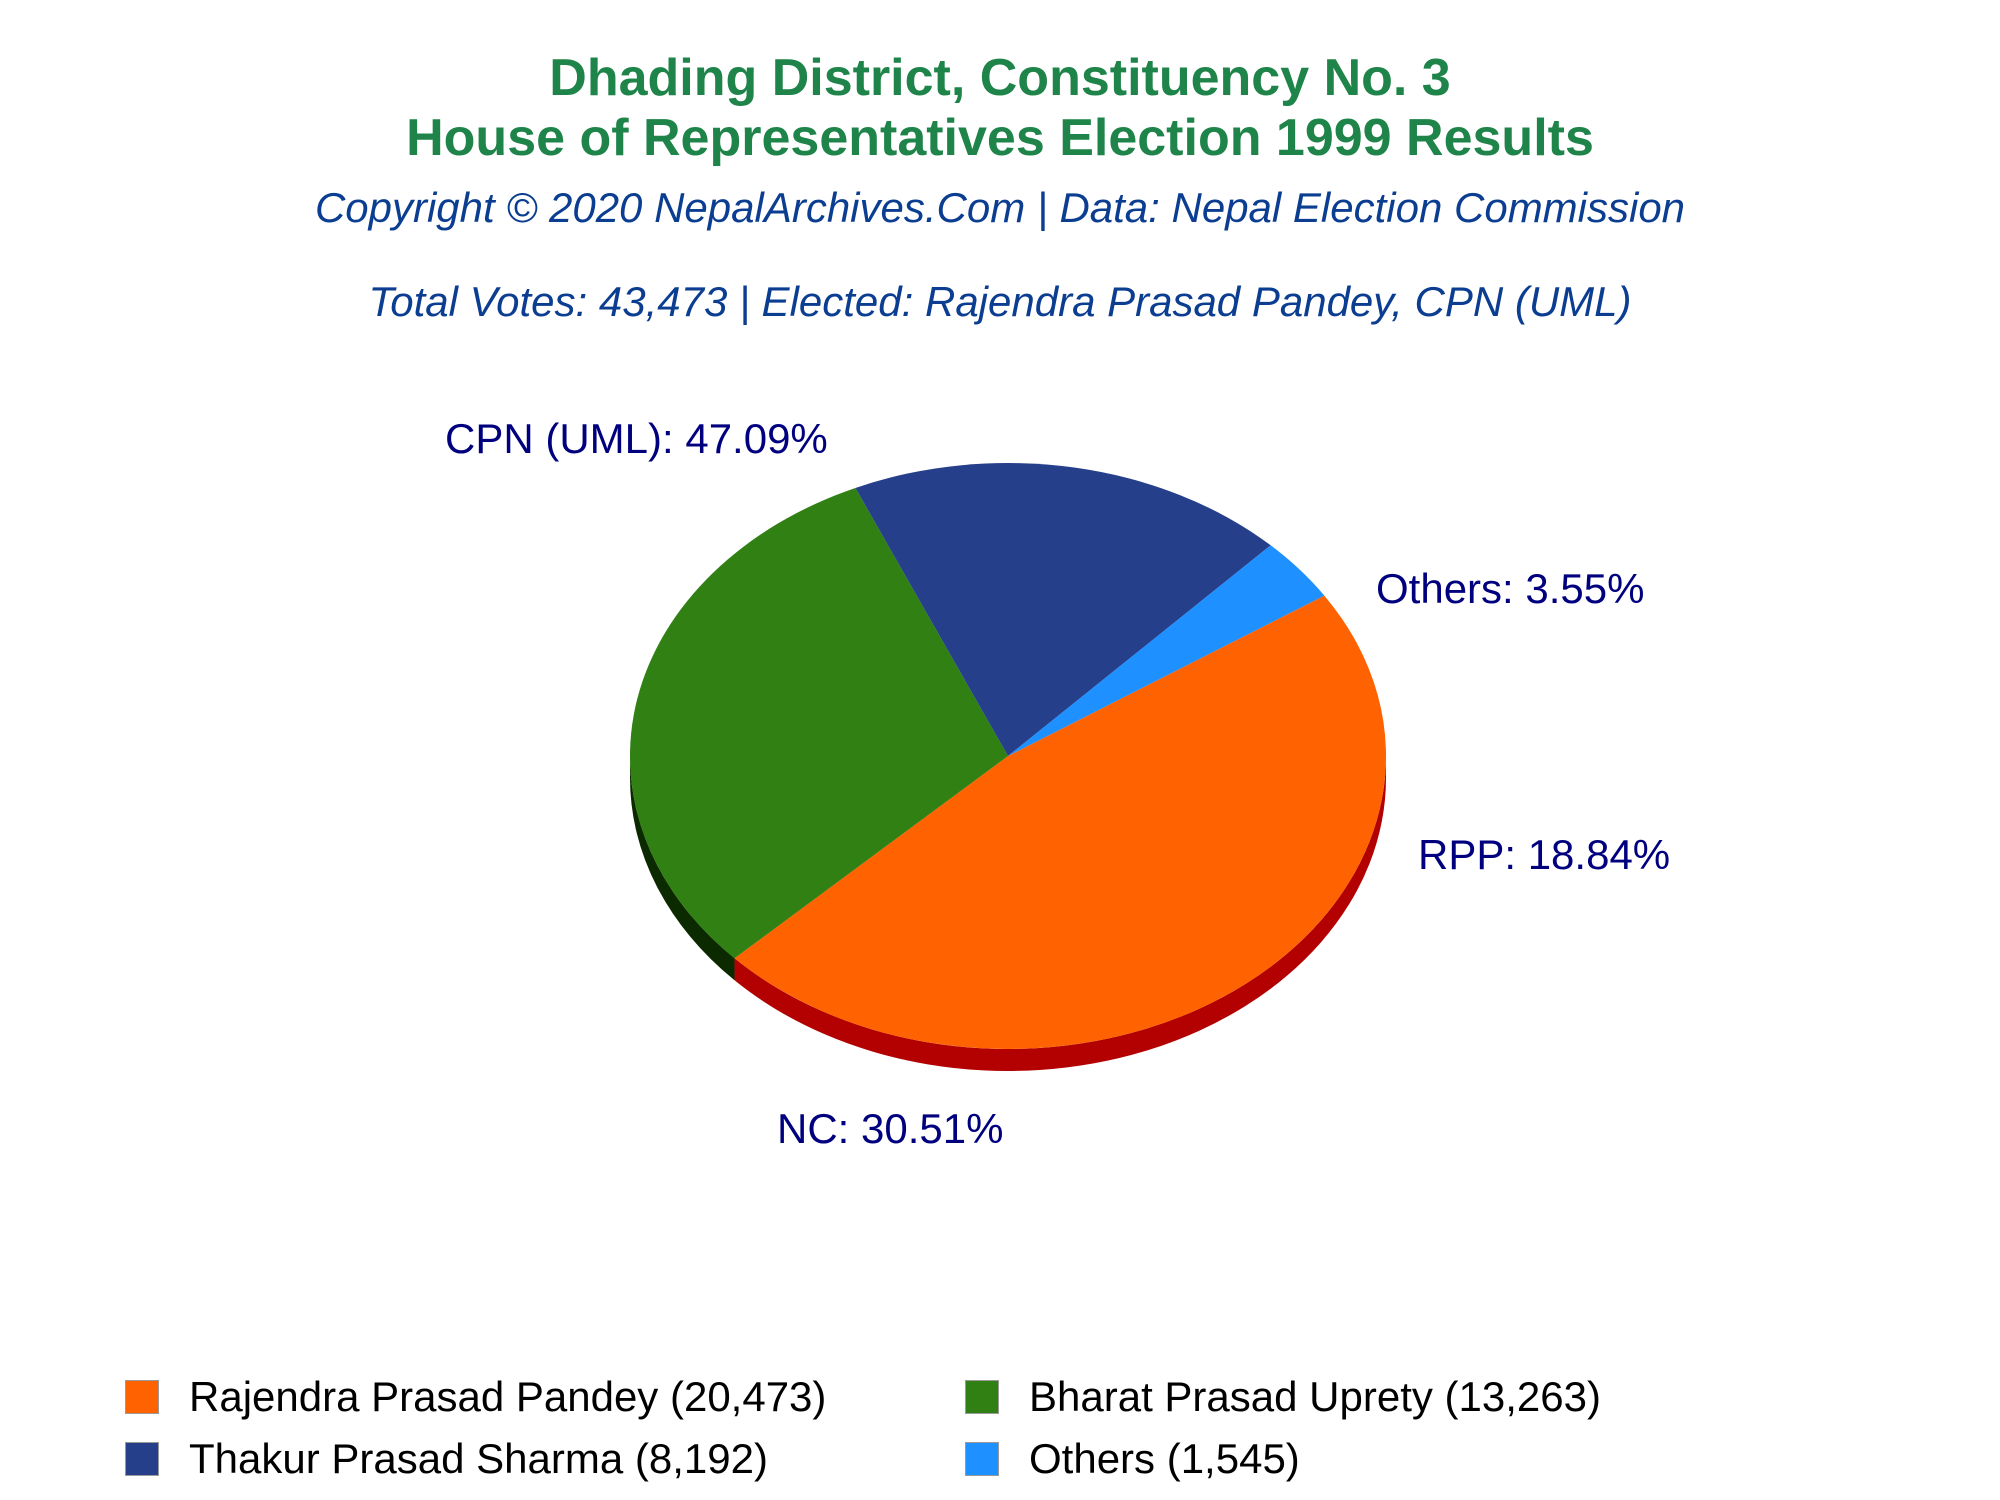 This screenshot has width=2000, height=1500. I want to click on slice-rpp, so click(1063, 609).